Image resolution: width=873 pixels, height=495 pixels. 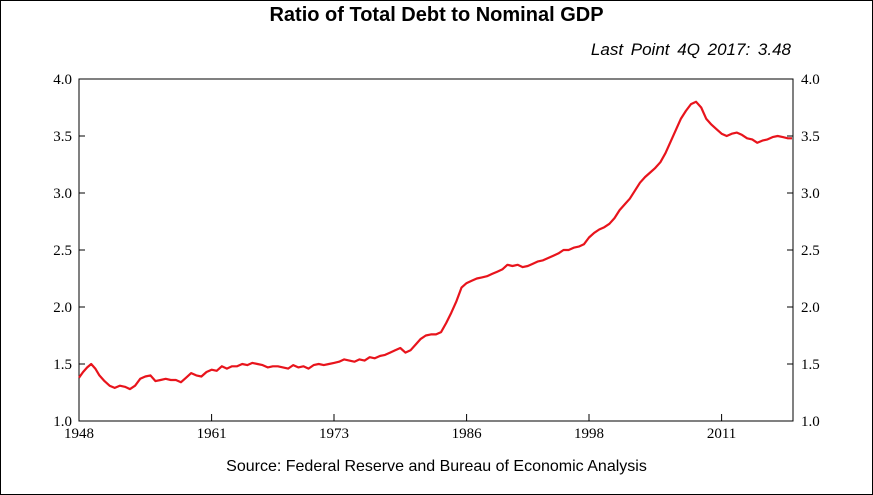 What do you see at coordinates (589, 434) in the screenshot?
I see `x-tick-label: 1998` at bounding box center [589, 434].